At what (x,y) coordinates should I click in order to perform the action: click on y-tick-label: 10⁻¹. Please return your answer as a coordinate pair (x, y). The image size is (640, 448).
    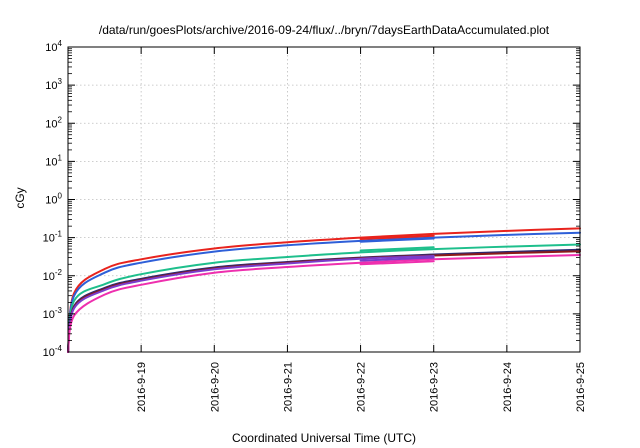
    Looking at the image, I should click on (53, 237).